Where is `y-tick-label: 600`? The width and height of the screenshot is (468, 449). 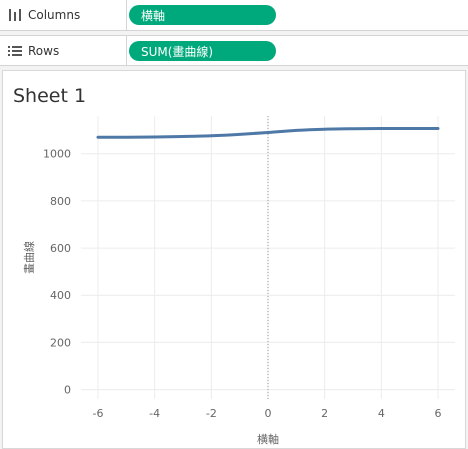
y-tick-label: 600 is located at coordinates (60, 248).